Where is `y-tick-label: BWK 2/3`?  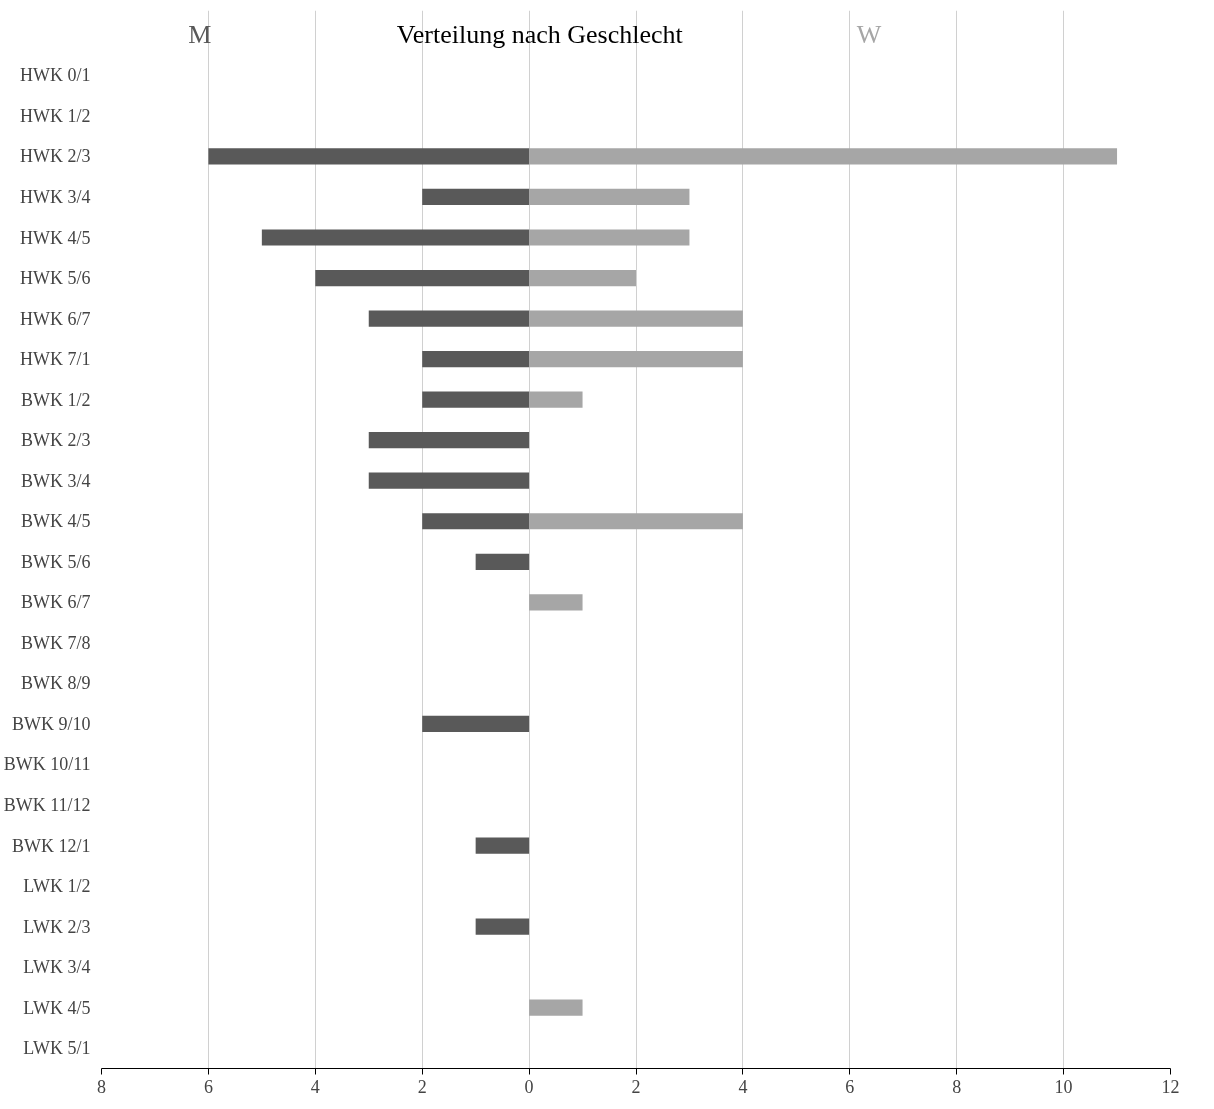
y-tick-label: BWK 2/3 is located at coordinates (56, 440).